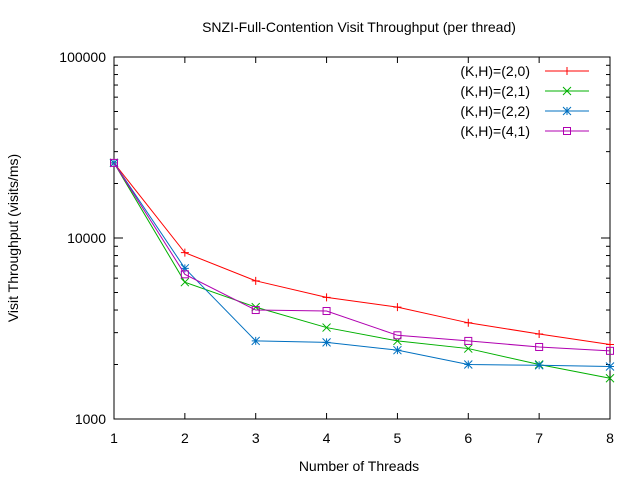 The height and width of the screenshot is (480, 640). I want to click on y-tick-label: 10000, so click(86, 238).